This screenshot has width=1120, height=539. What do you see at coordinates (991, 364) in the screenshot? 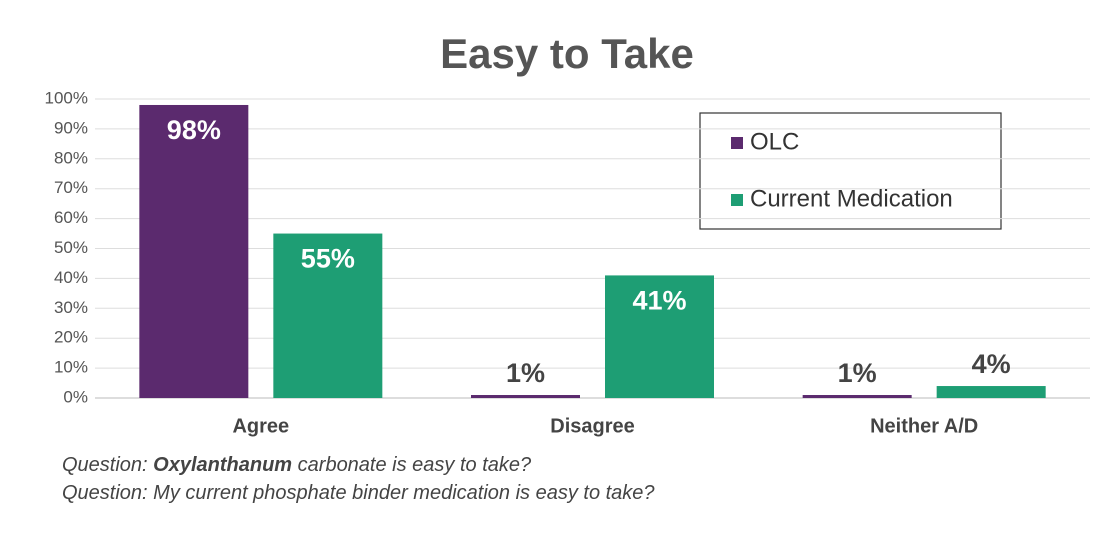
I see `value-label: 4%` at bounding box center [991, 364].